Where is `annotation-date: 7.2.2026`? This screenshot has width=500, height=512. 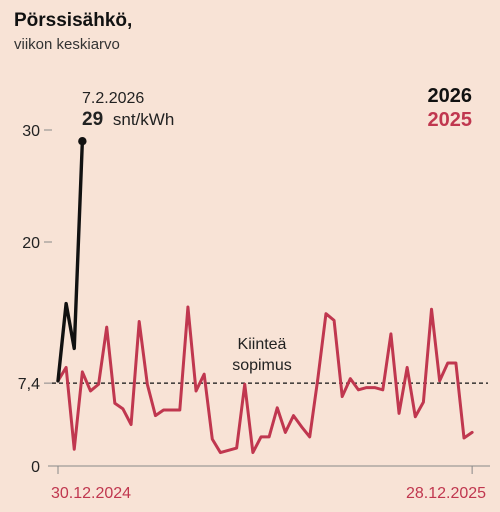
annotation-date: 7.2.2026 is located at coordinates (113, 98).